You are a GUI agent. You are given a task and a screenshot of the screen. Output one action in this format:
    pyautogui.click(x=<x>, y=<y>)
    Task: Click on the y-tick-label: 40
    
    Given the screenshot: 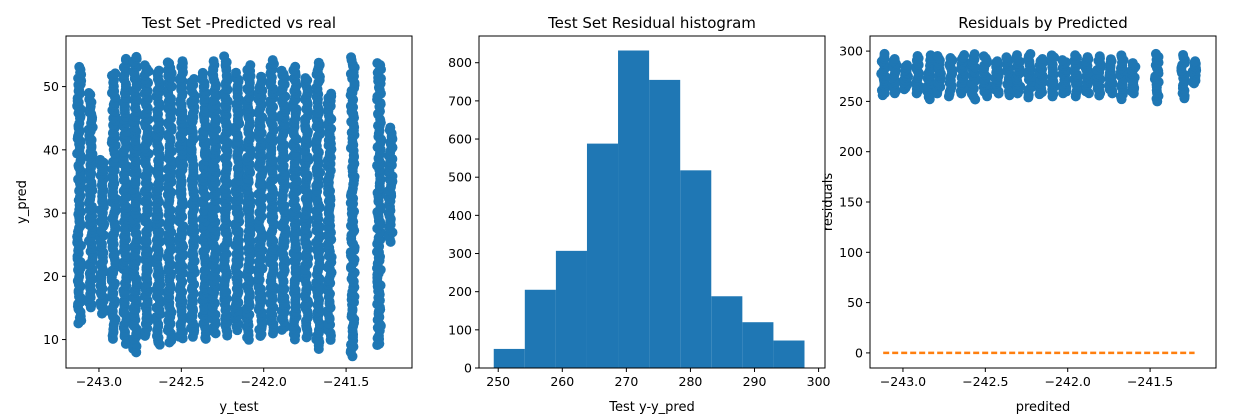 What is the action you would take?
    pyautogui.click(x=51, y=149)
    